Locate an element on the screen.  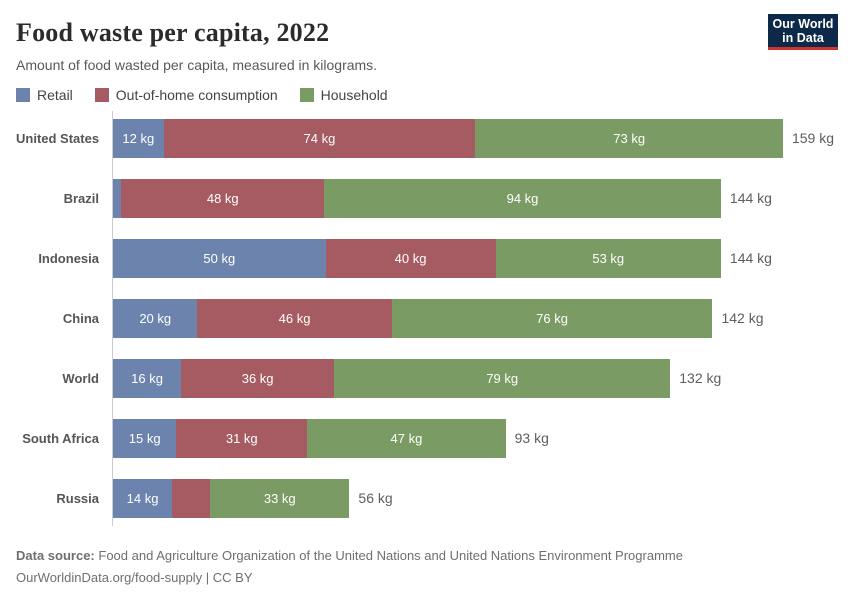
segment-value-label: 46 kg is located at coordinates (294, 318).